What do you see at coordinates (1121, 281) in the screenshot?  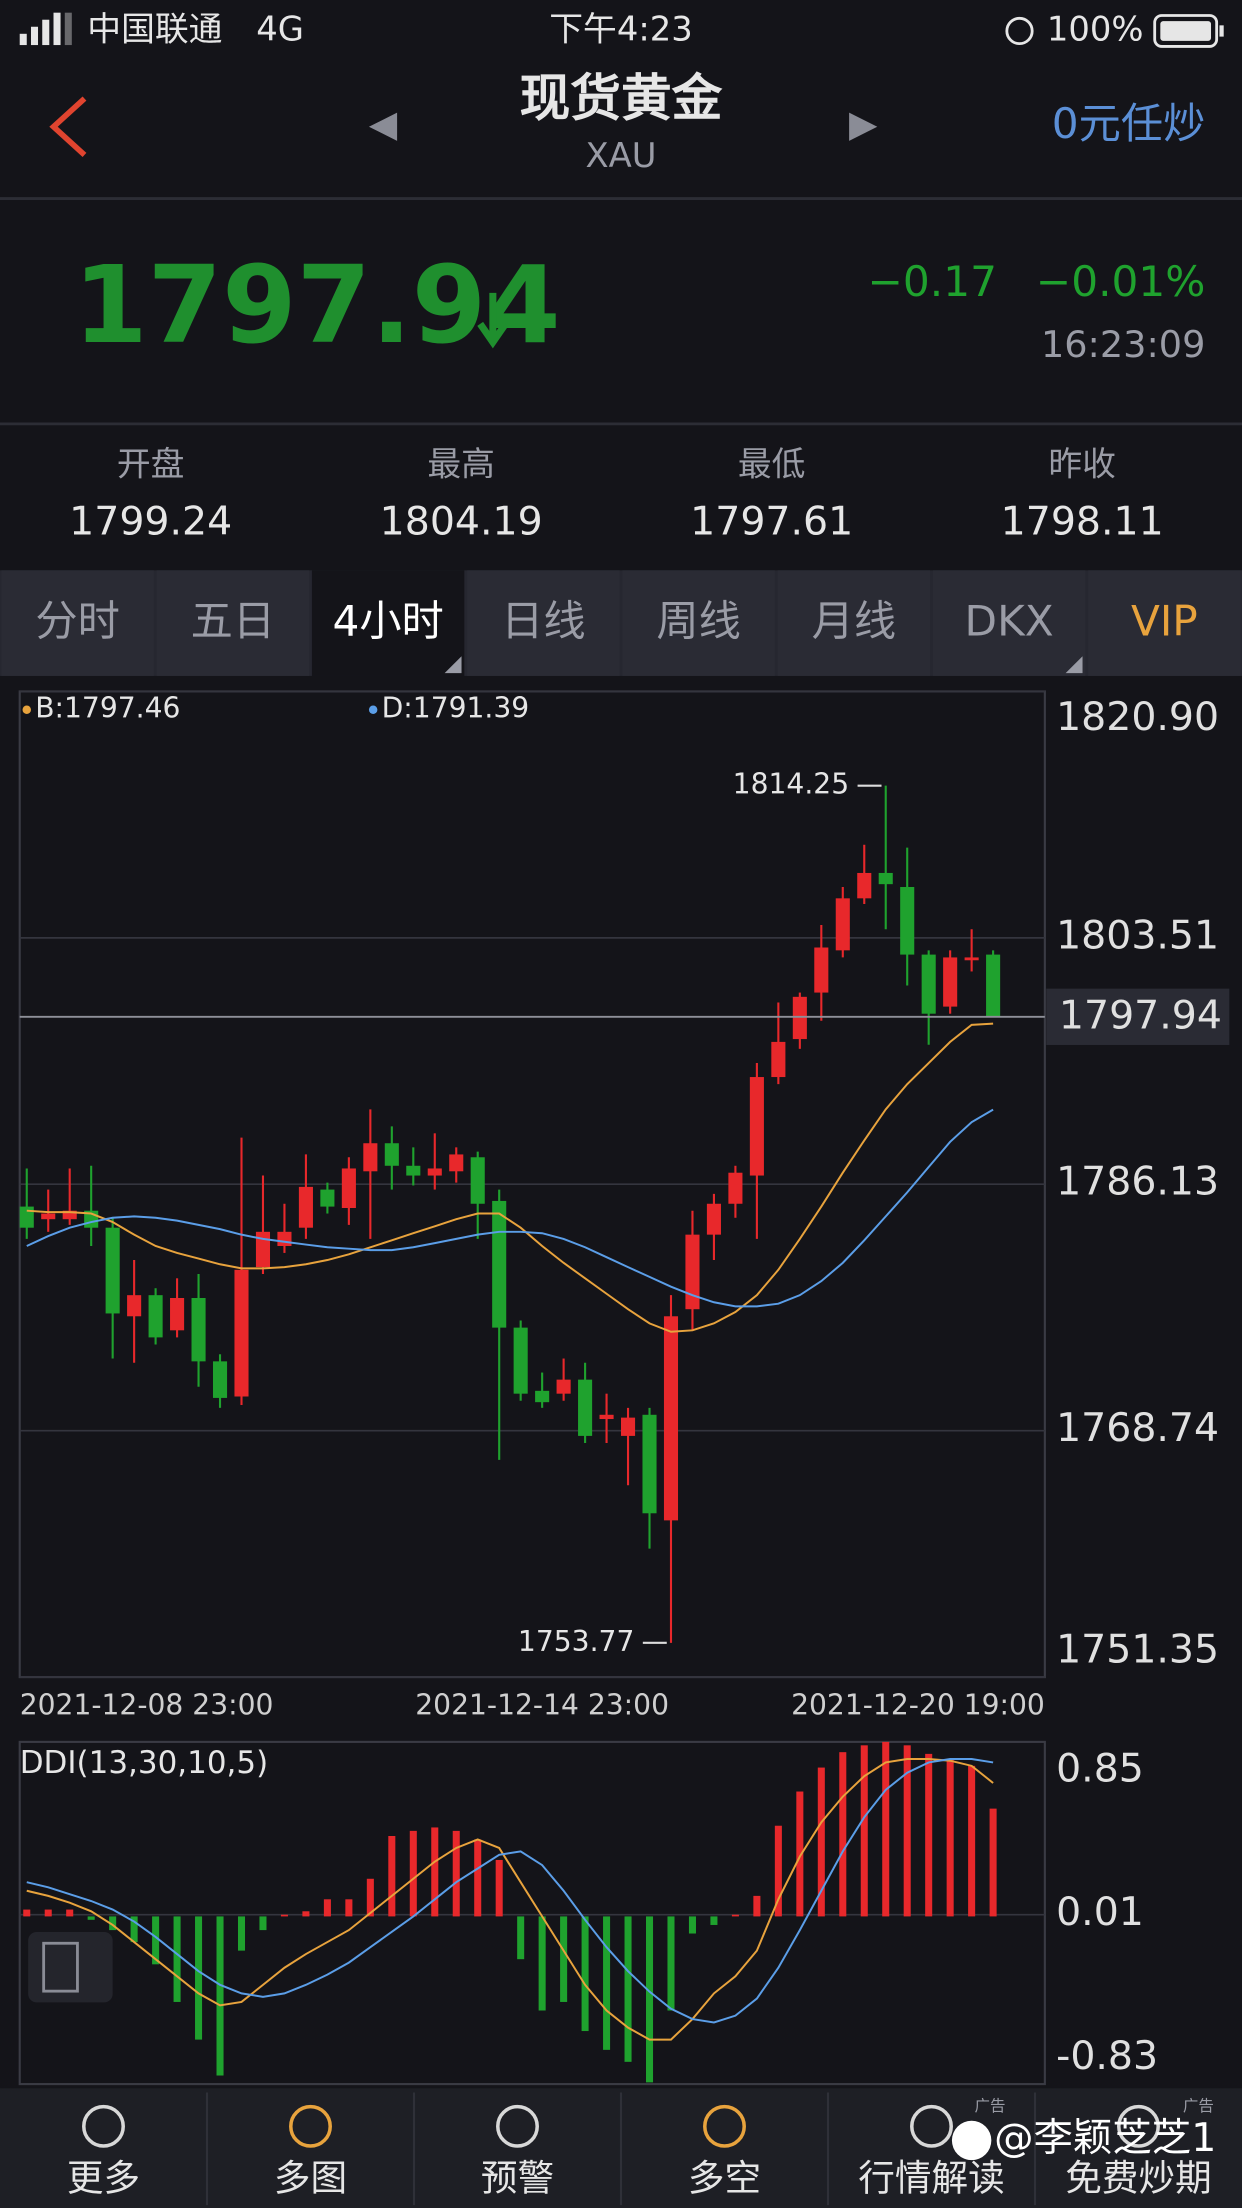 I see `change-pct: −0.01%` at bounding box center [1121, 281].